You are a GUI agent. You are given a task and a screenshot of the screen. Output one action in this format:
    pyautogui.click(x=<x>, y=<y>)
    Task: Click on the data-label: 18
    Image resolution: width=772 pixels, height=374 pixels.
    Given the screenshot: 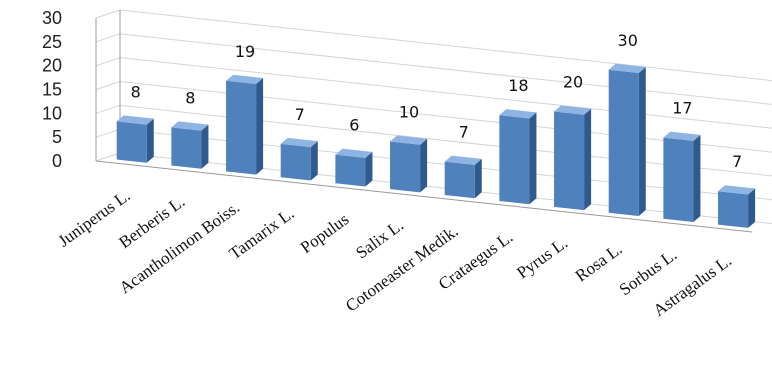 What is the action you would take?
    pyautogui.click(x=518, y=85)
    